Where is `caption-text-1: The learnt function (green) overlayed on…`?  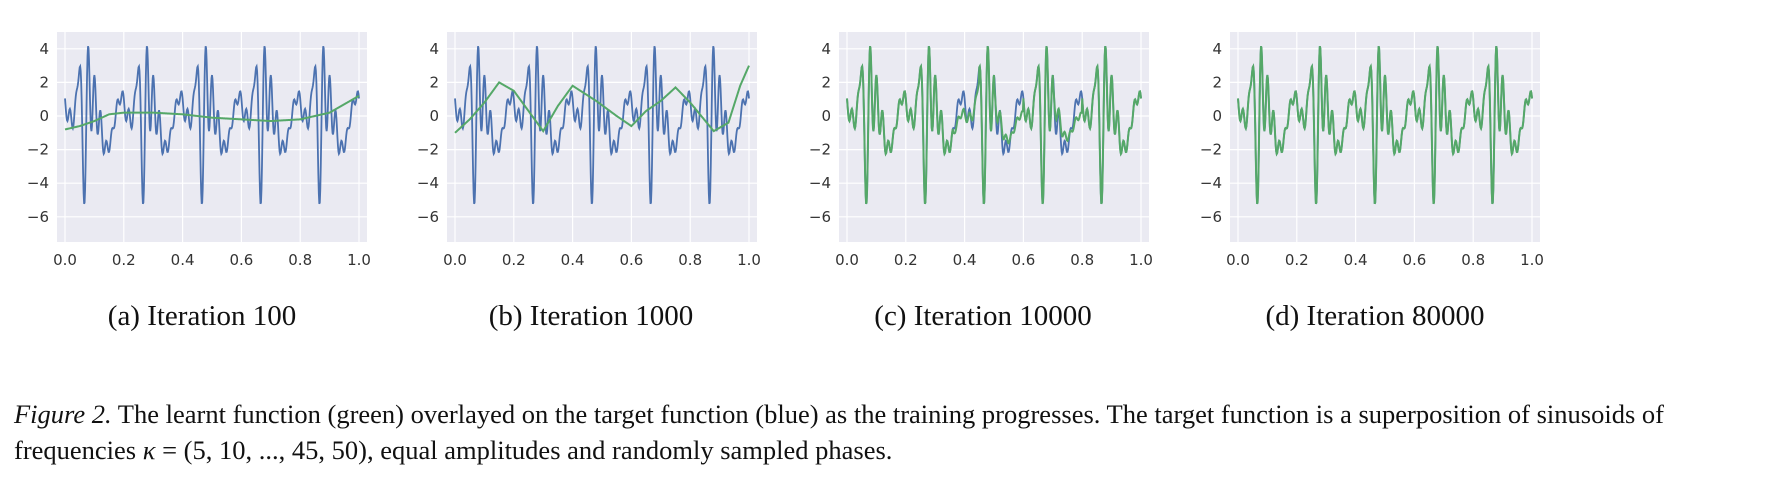
caption-text-1: The learnt function (green) overlayed on… is located at coordinates (839, 432).